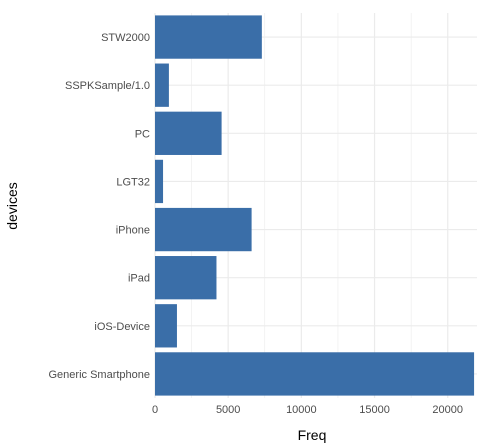 The image size is (489, 447). I want to click on x-tick-label: 20000, so click(447, 410).